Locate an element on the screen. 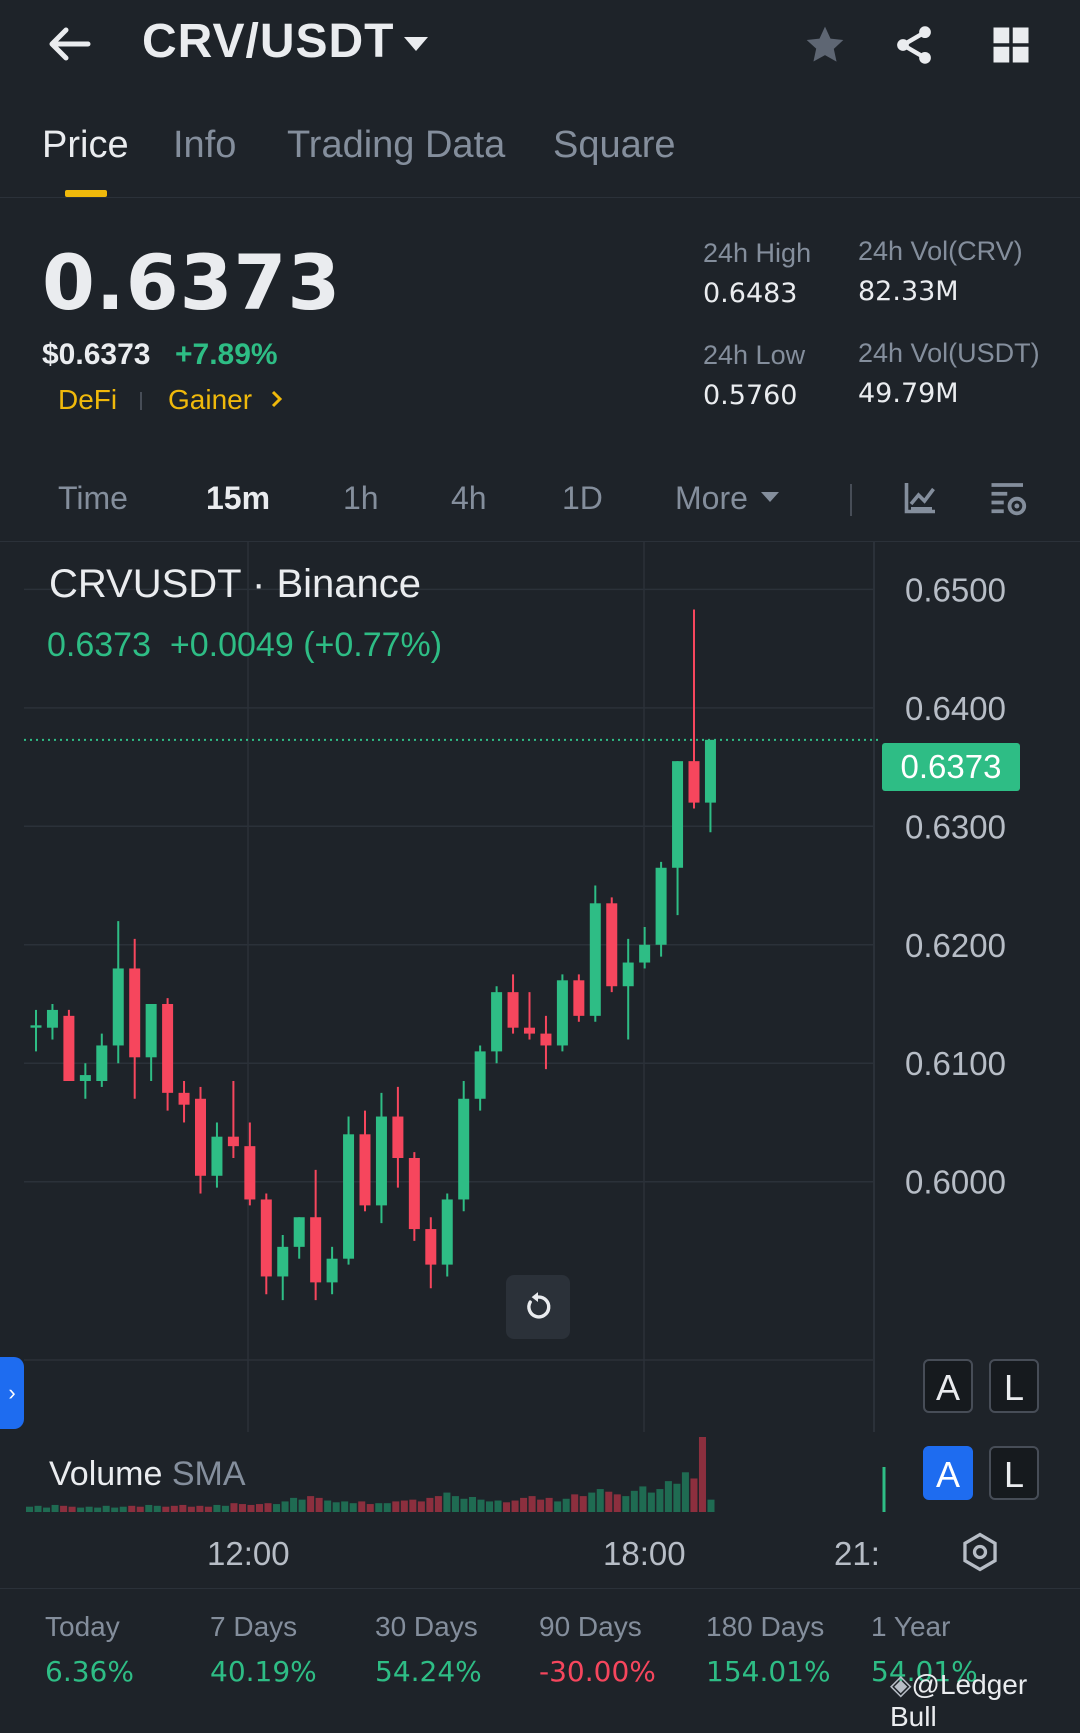 Image resolution: width=1080 pixels, height=1733 pixels. vol-base-label: 24h Vol(CRV) is located at coordinates (940, 251).